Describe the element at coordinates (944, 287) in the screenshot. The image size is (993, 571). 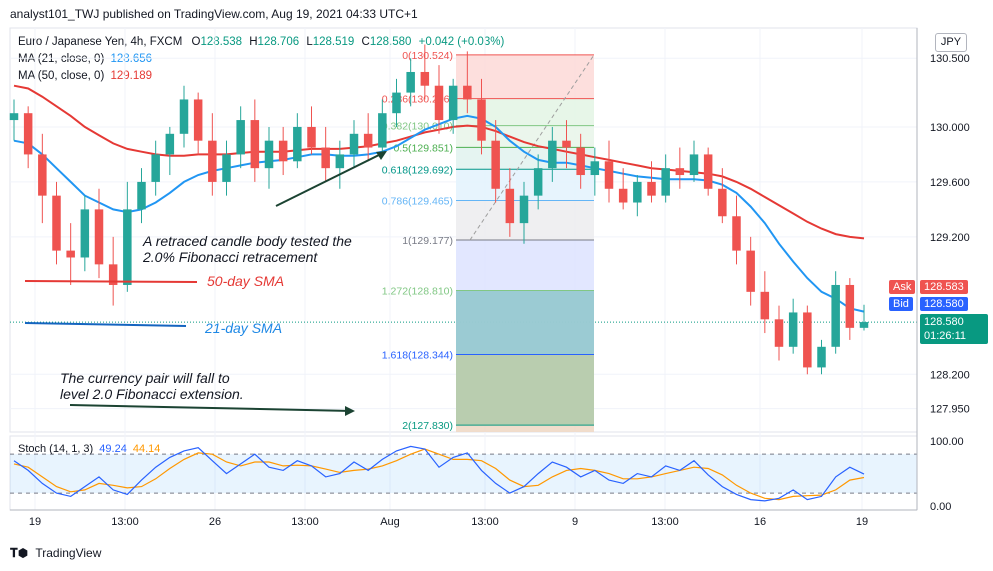
I see `ask-price: 128.583` at that location.